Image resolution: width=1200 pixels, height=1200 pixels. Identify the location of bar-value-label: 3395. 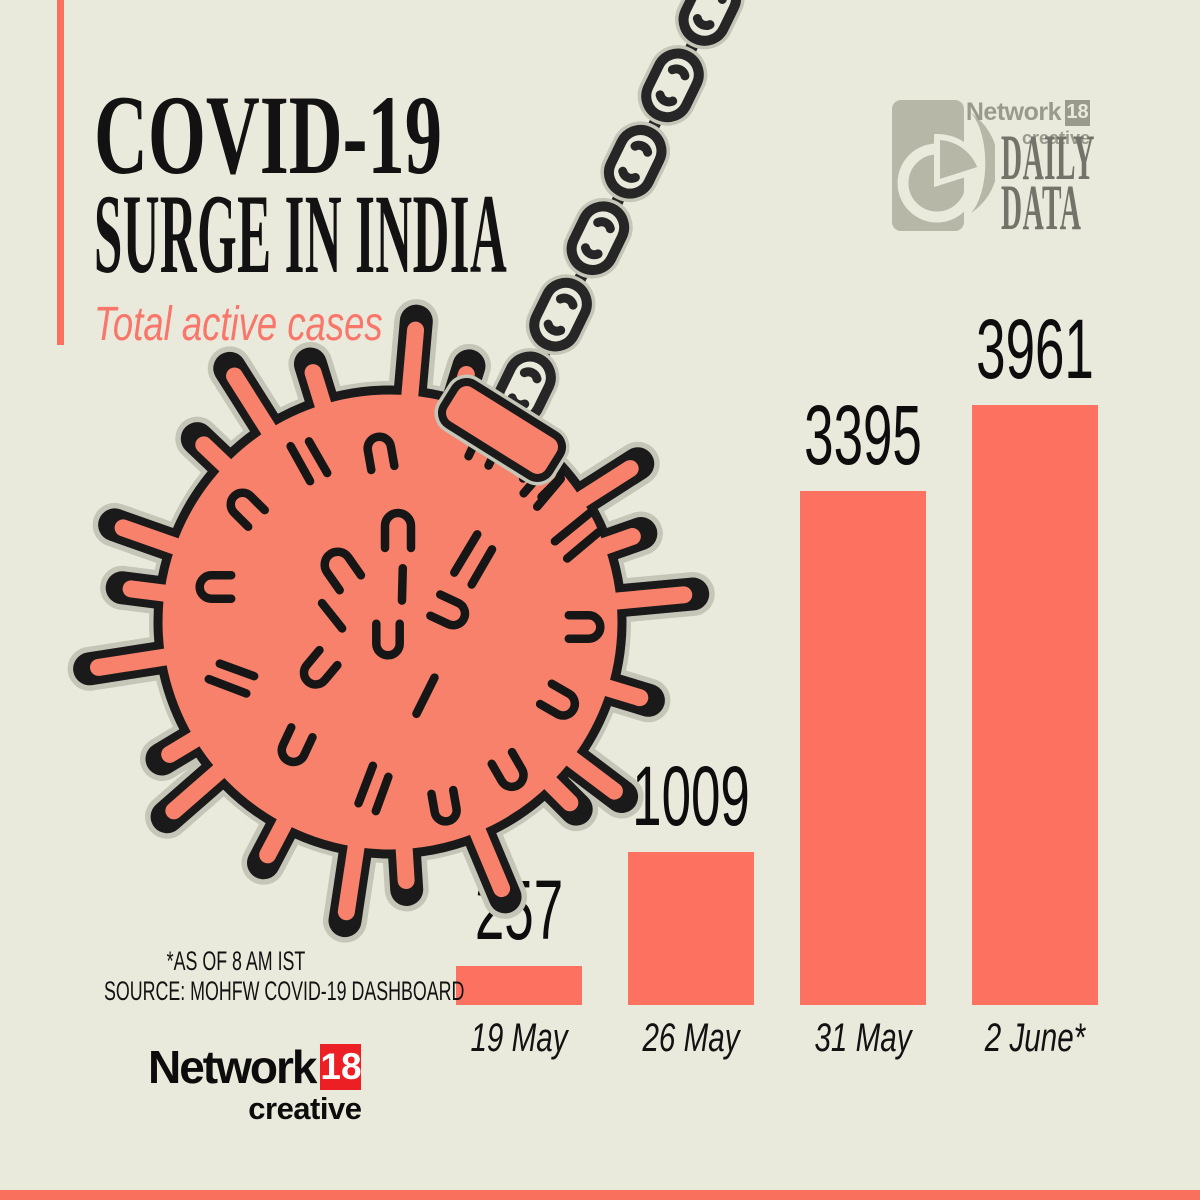
(863, 434).